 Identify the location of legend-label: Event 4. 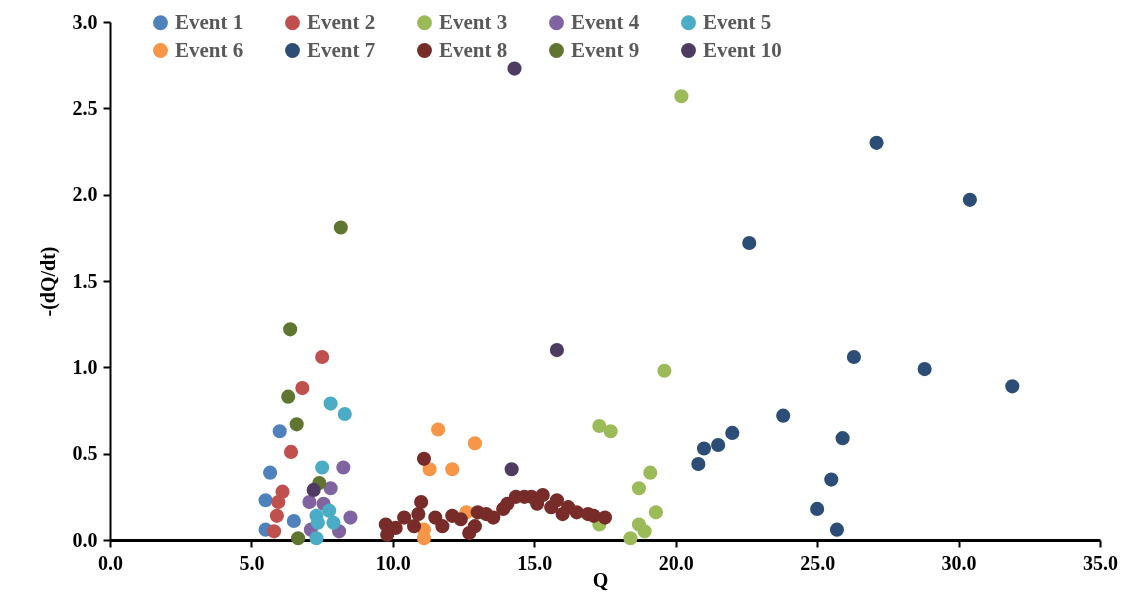
(605, 21).